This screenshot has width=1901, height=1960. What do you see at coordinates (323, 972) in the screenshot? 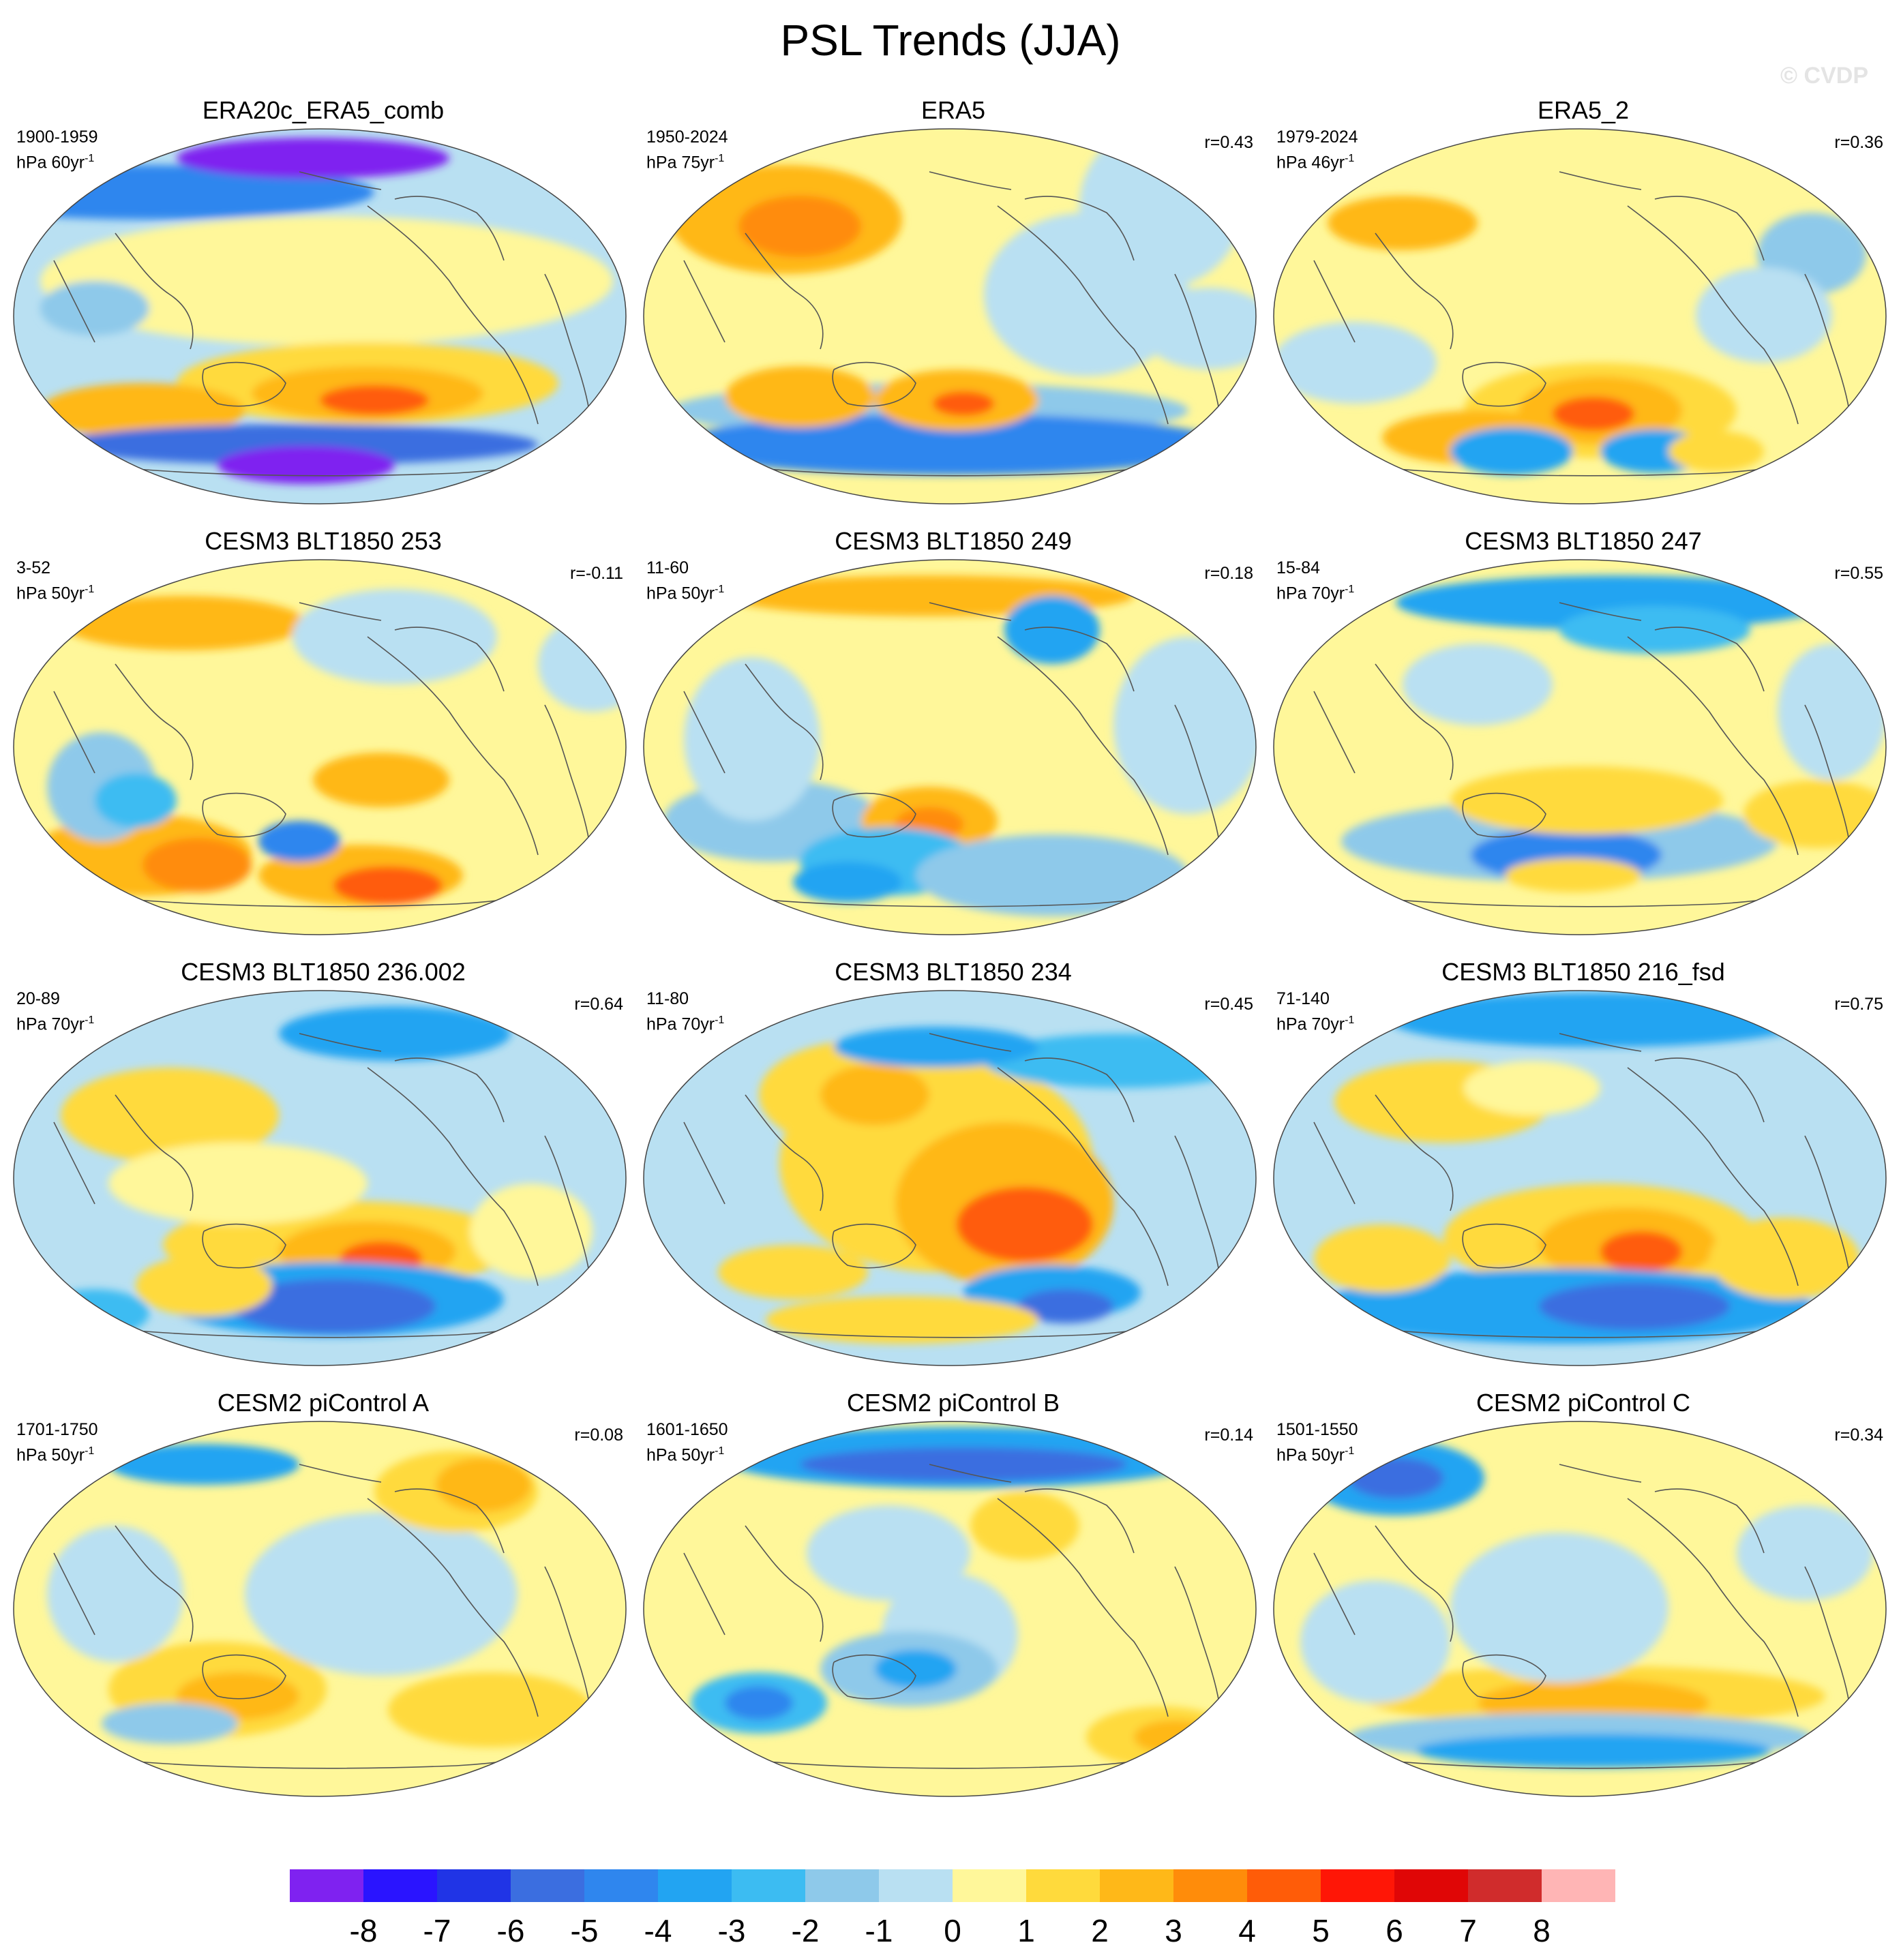
I see `panel-title: CESM3 BLT1850 236.002` at bounding box center [323, 972].